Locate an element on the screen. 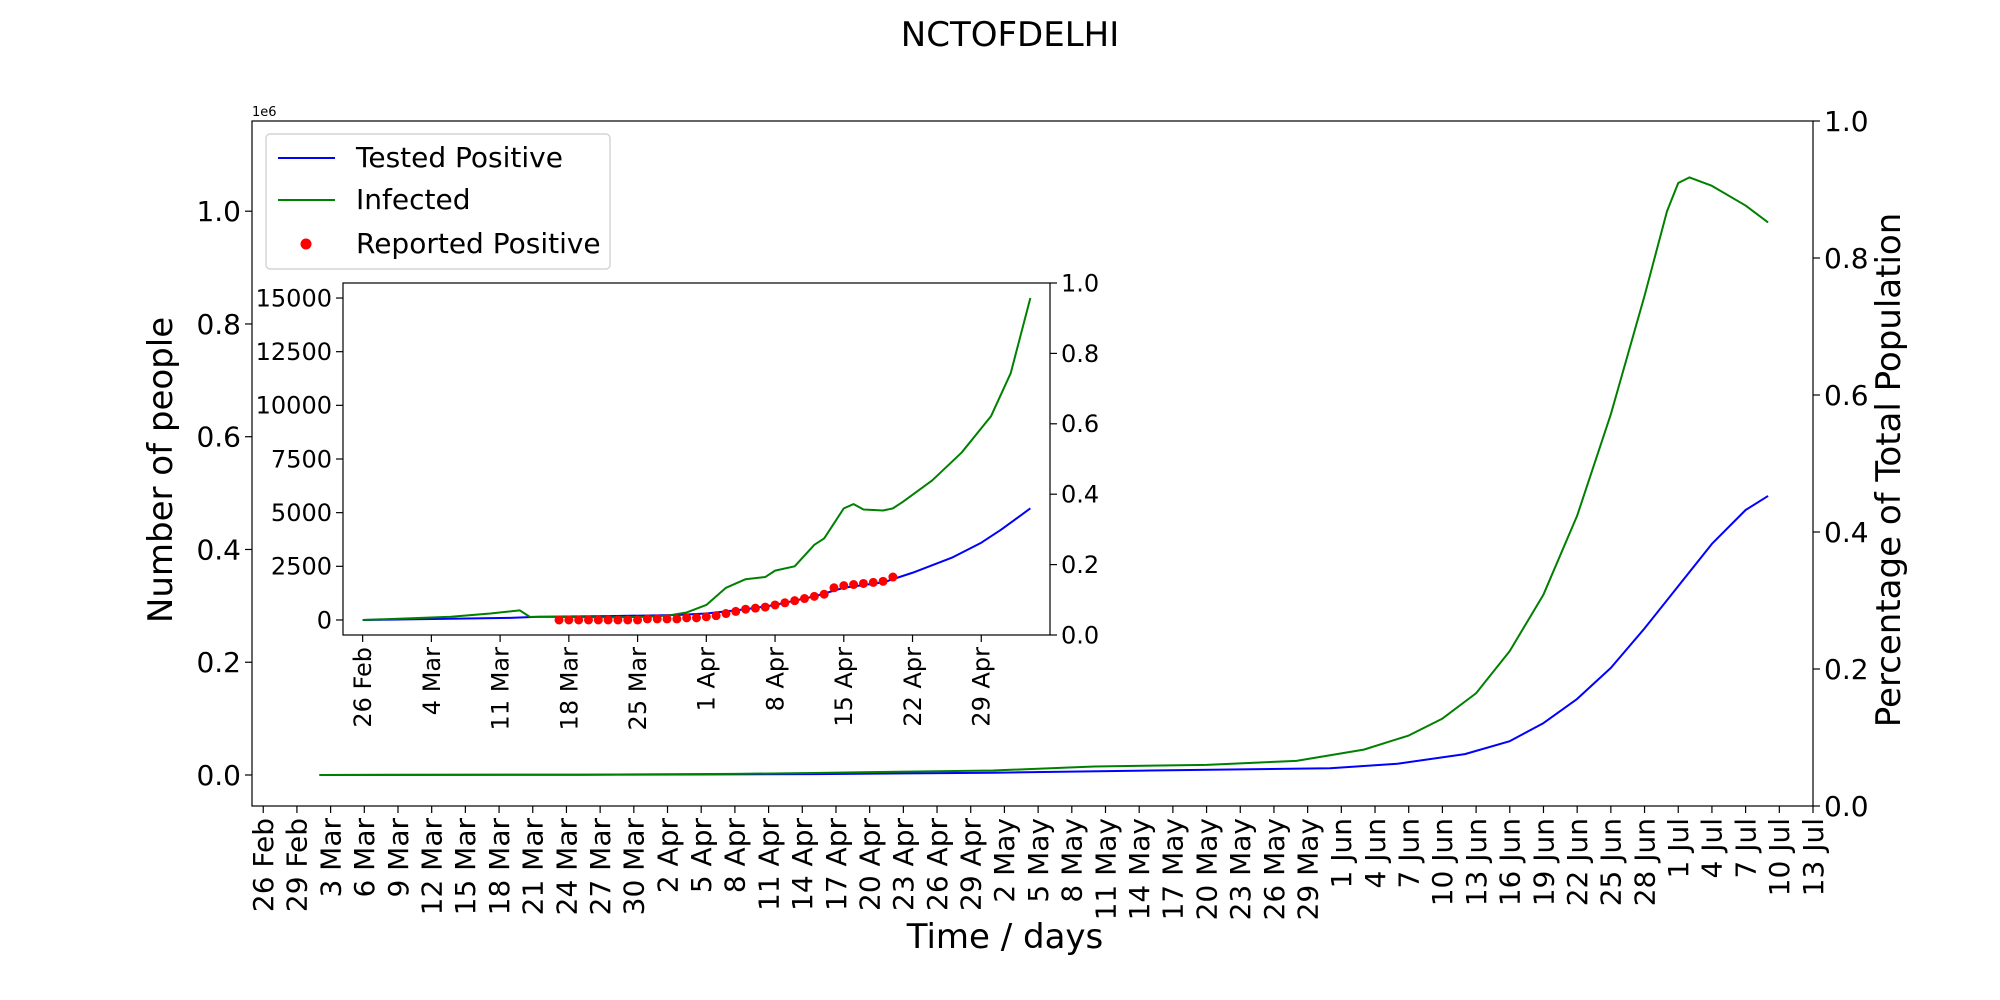 Image resolution: width=2000 pixels, height=1000 pixels. main-x-tick-label: 22 Jun is located at coordinates (1577, 862).